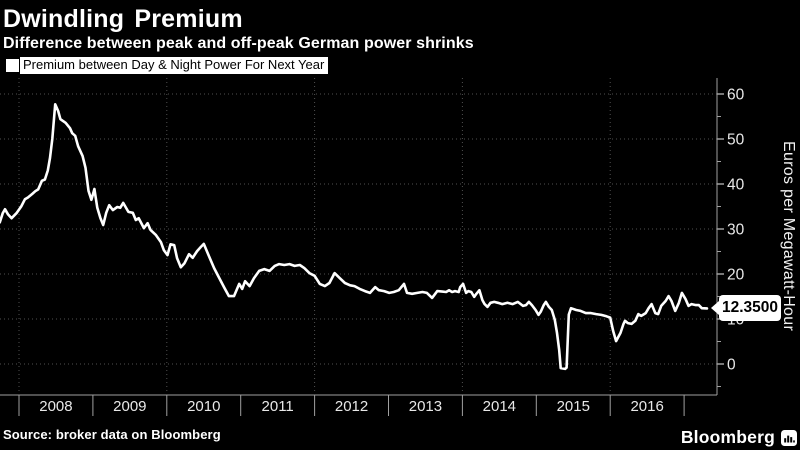 The width and height of the screenshot is (800, 450). Describe the element at coordinates (646, 406) in the screenshot. I see `x-year-label: 2016` at that location.